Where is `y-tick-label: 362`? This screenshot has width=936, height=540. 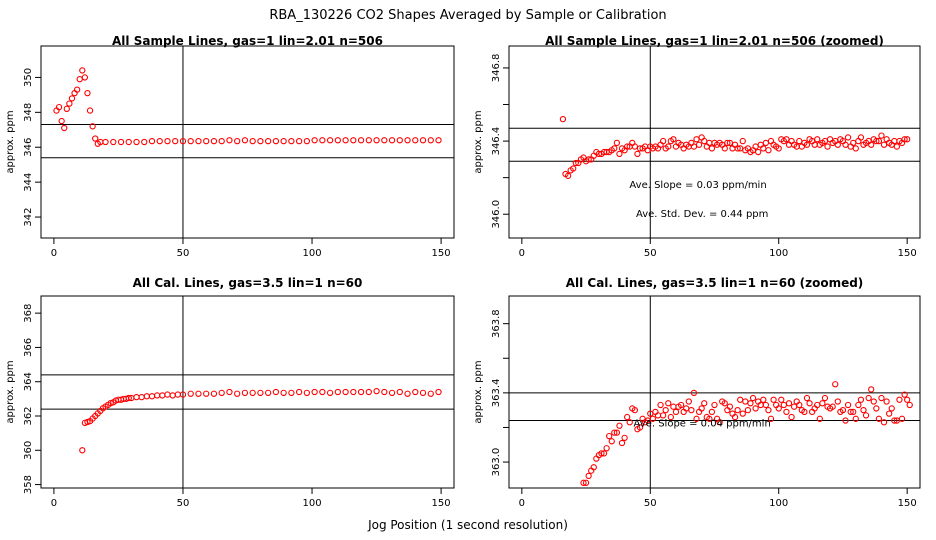 y-tick-label: 362 is located at coordinates (28, 415).